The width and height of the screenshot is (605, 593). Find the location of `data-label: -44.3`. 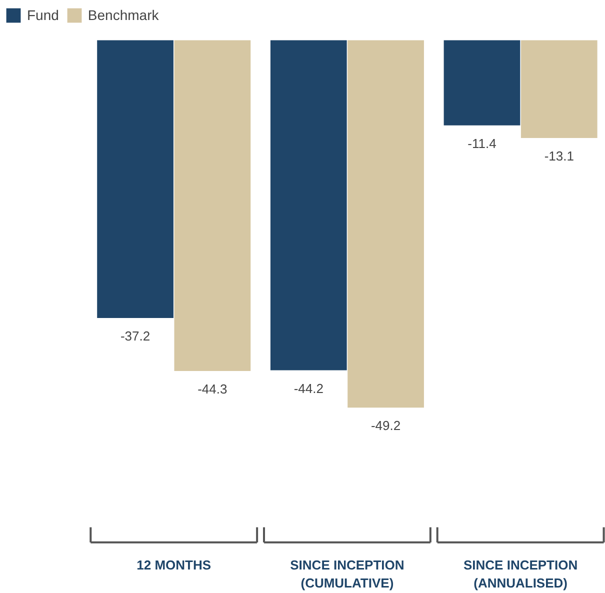

data-label: -44.3 is located at coordinates (213, 389).